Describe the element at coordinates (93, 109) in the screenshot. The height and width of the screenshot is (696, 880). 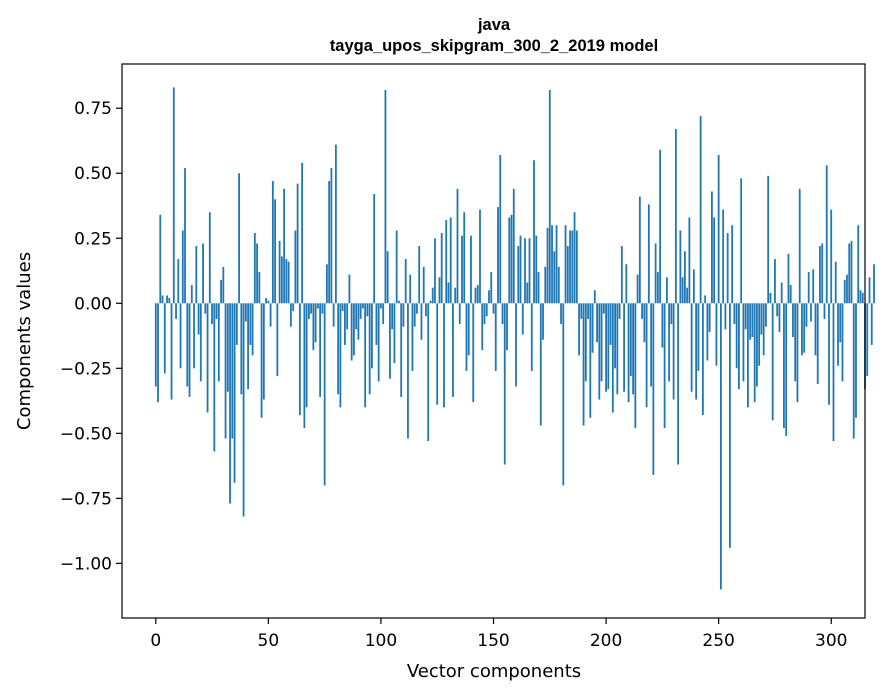
I see `y-tick-label-0: 0.75` at that location.